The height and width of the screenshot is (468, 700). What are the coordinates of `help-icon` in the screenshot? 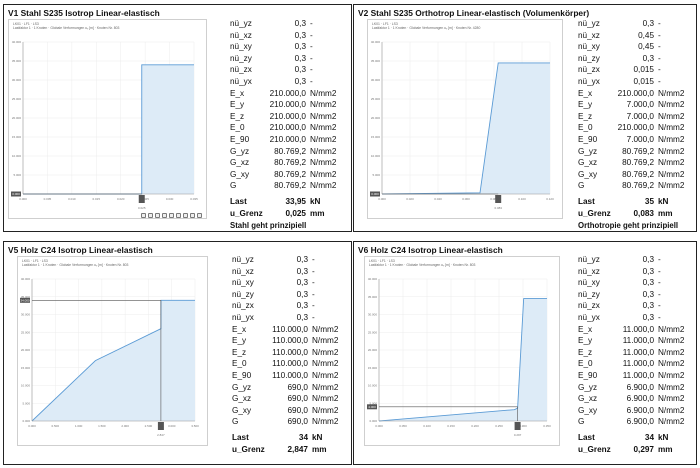 It's located at (199, 215).